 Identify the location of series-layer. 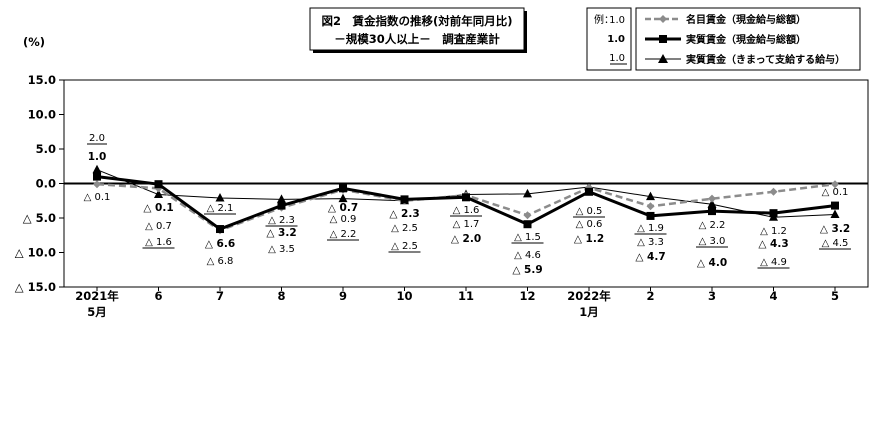
(466, 199).